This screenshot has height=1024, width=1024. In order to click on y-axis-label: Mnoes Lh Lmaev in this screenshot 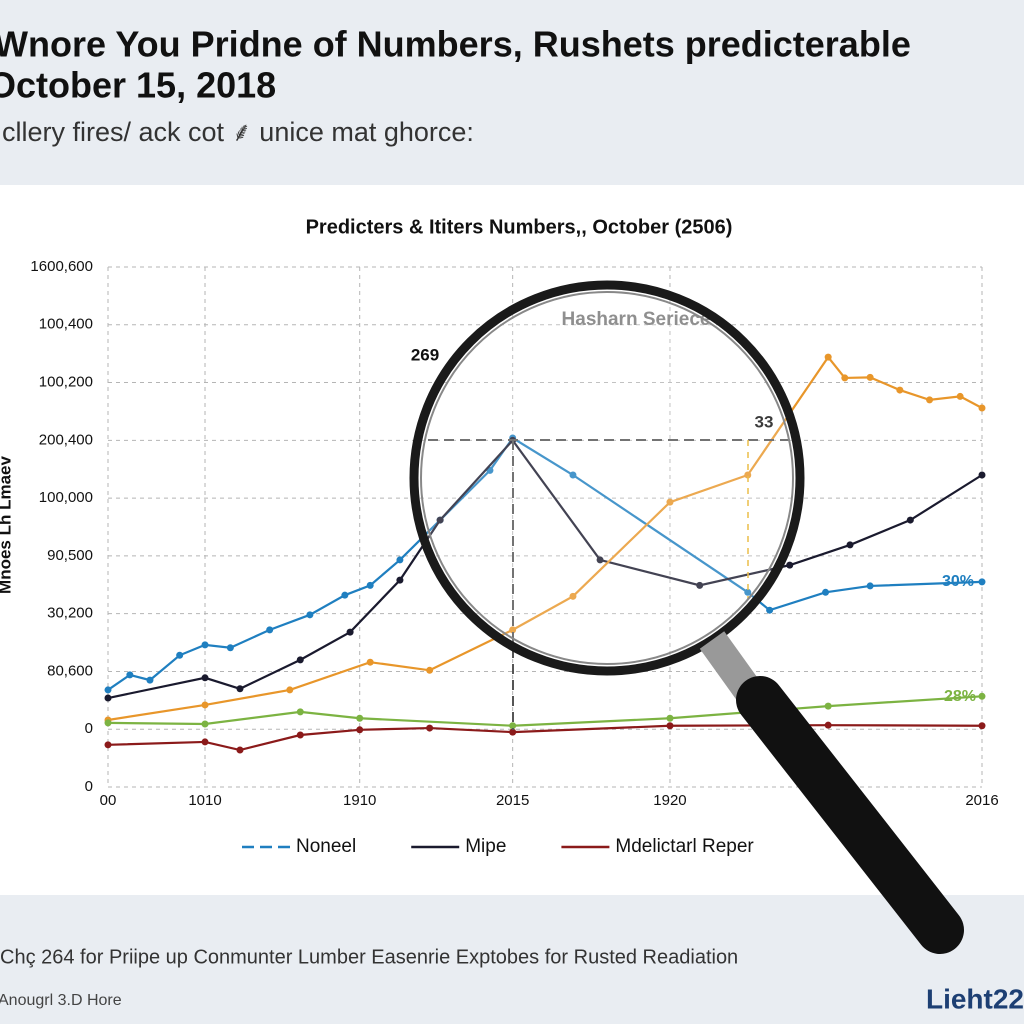, I will do `click(7, 524)`.